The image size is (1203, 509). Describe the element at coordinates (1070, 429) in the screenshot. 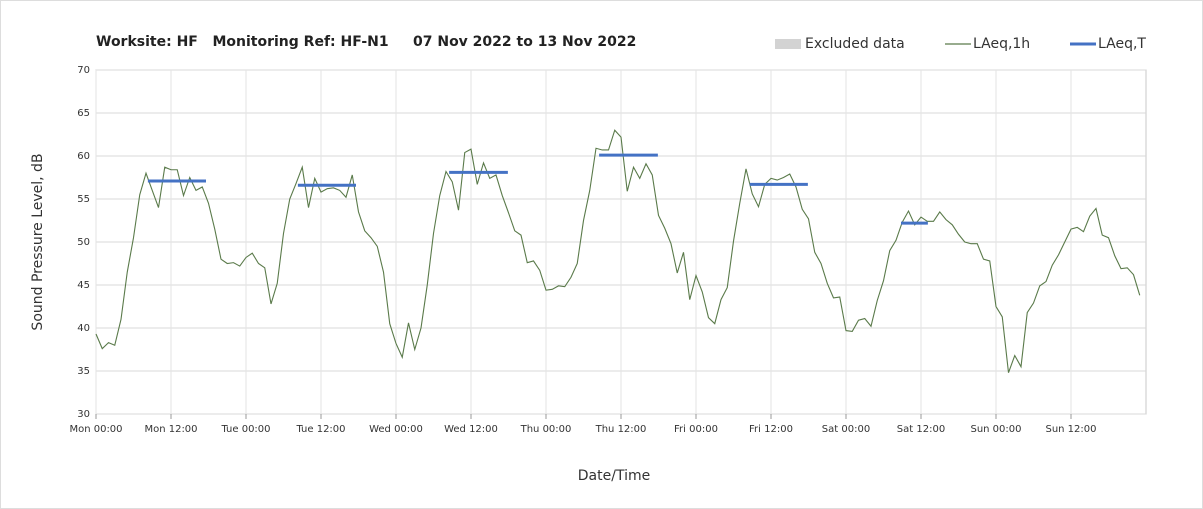

I see `x-tick-label: Sun 12:00` at that location.